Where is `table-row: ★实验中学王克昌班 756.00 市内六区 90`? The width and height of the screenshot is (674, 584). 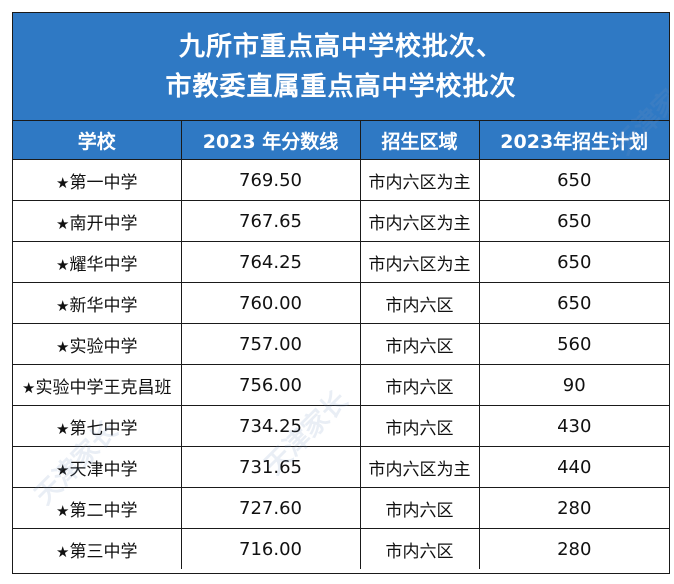 table-row: ★实验中学王克昌班 756.00 市内六区 90 is located at coordinates (341, 385).